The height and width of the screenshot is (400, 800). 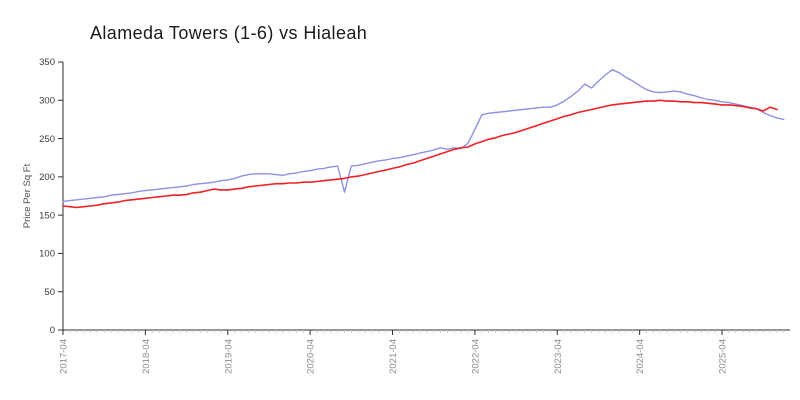 What do you see at coordinates (640, 356) in the screenshot?
I see `x-tick-label: 2024-04` at bounding box center [640, 356].